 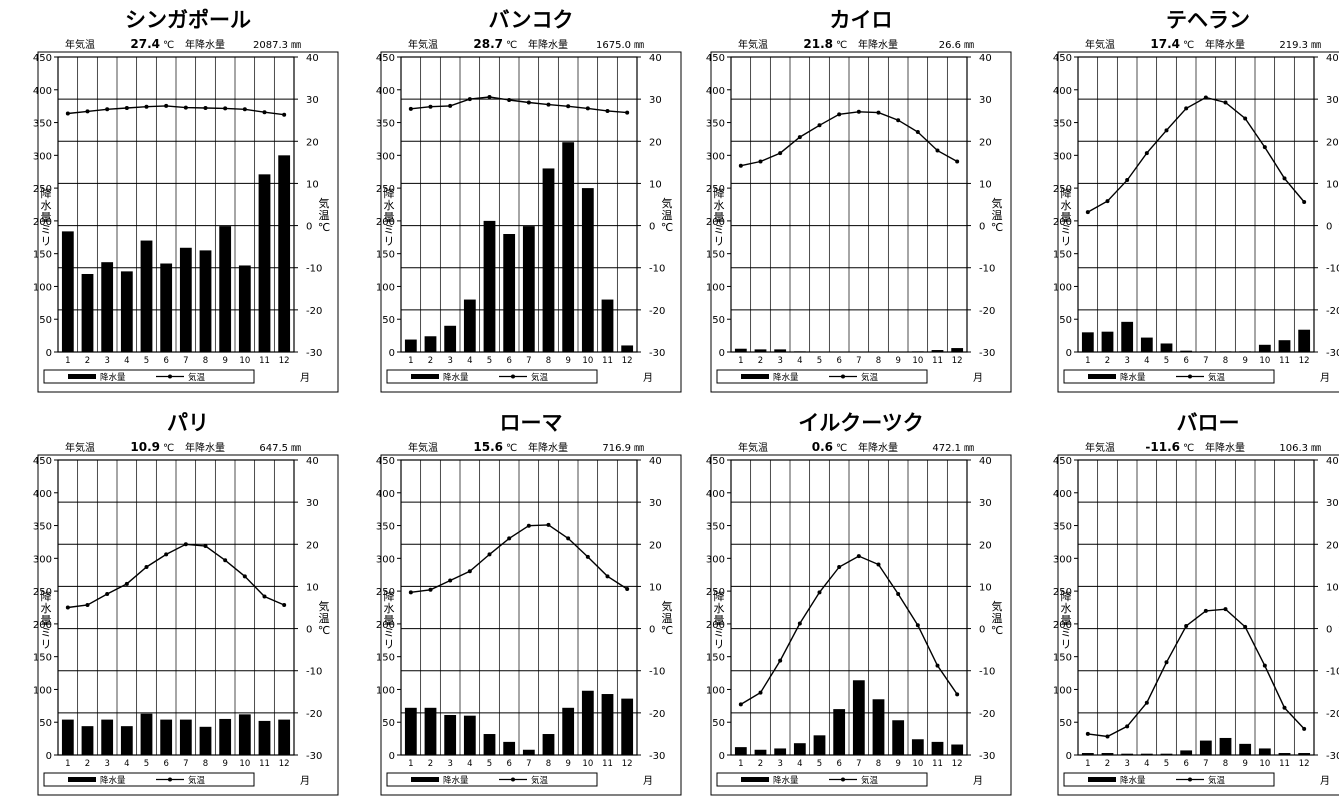 What do you see at coordinates (1165, 44) in the screenshot?
I see `annual-temp-value: 17.4` at bounding box center [1165, 44].